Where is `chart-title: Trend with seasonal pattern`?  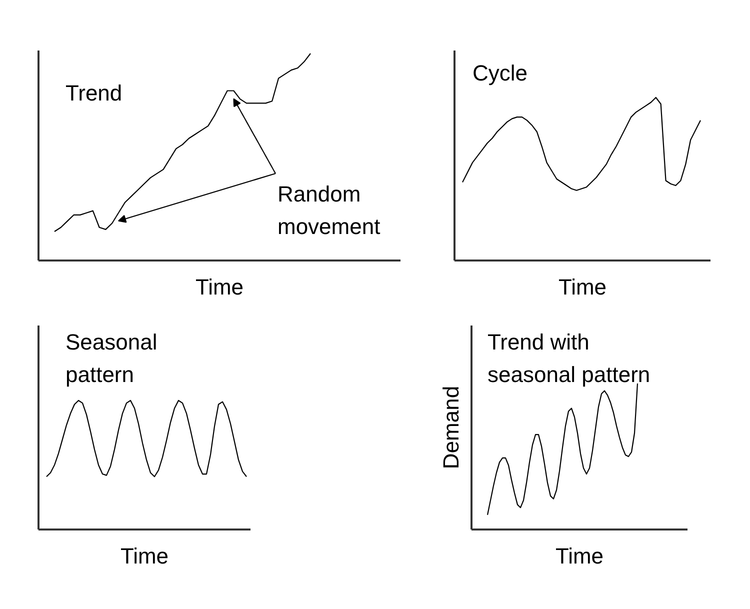 chart-title: Trend with seasonal pattern is located at coordinates (569, 358).